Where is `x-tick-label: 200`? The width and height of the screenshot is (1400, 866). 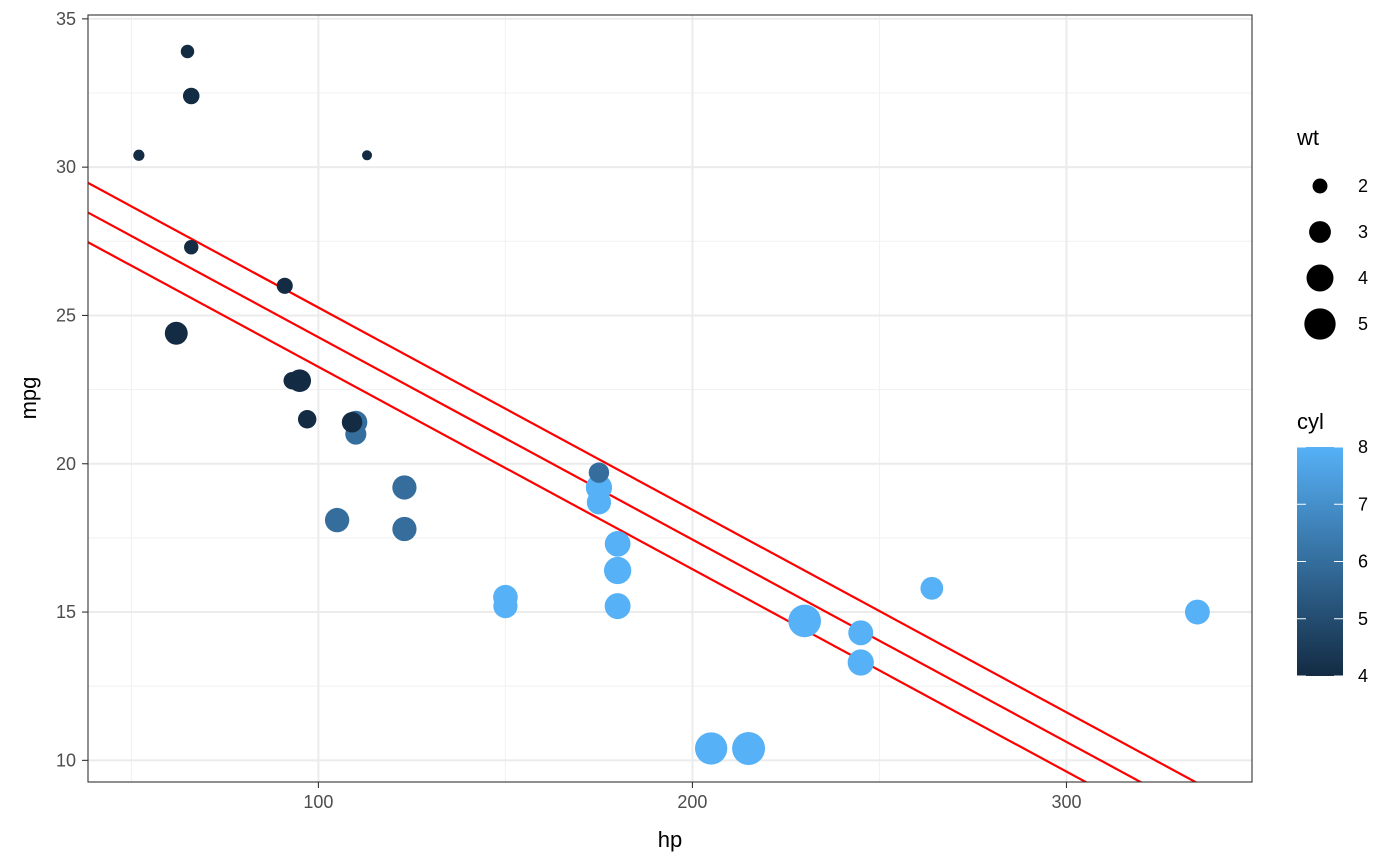 x-tick-label: 200 is located at coordinates (692, 802).